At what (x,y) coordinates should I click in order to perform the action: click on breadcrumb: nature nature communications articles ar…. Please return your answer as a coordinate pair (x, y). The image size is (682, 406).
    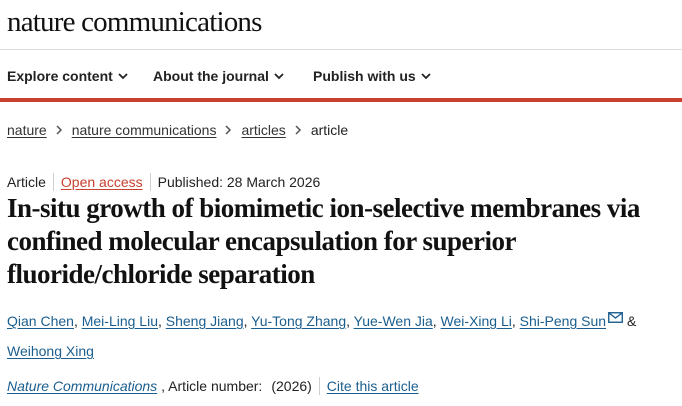
    Looking at the image, I should click on (177, 130).